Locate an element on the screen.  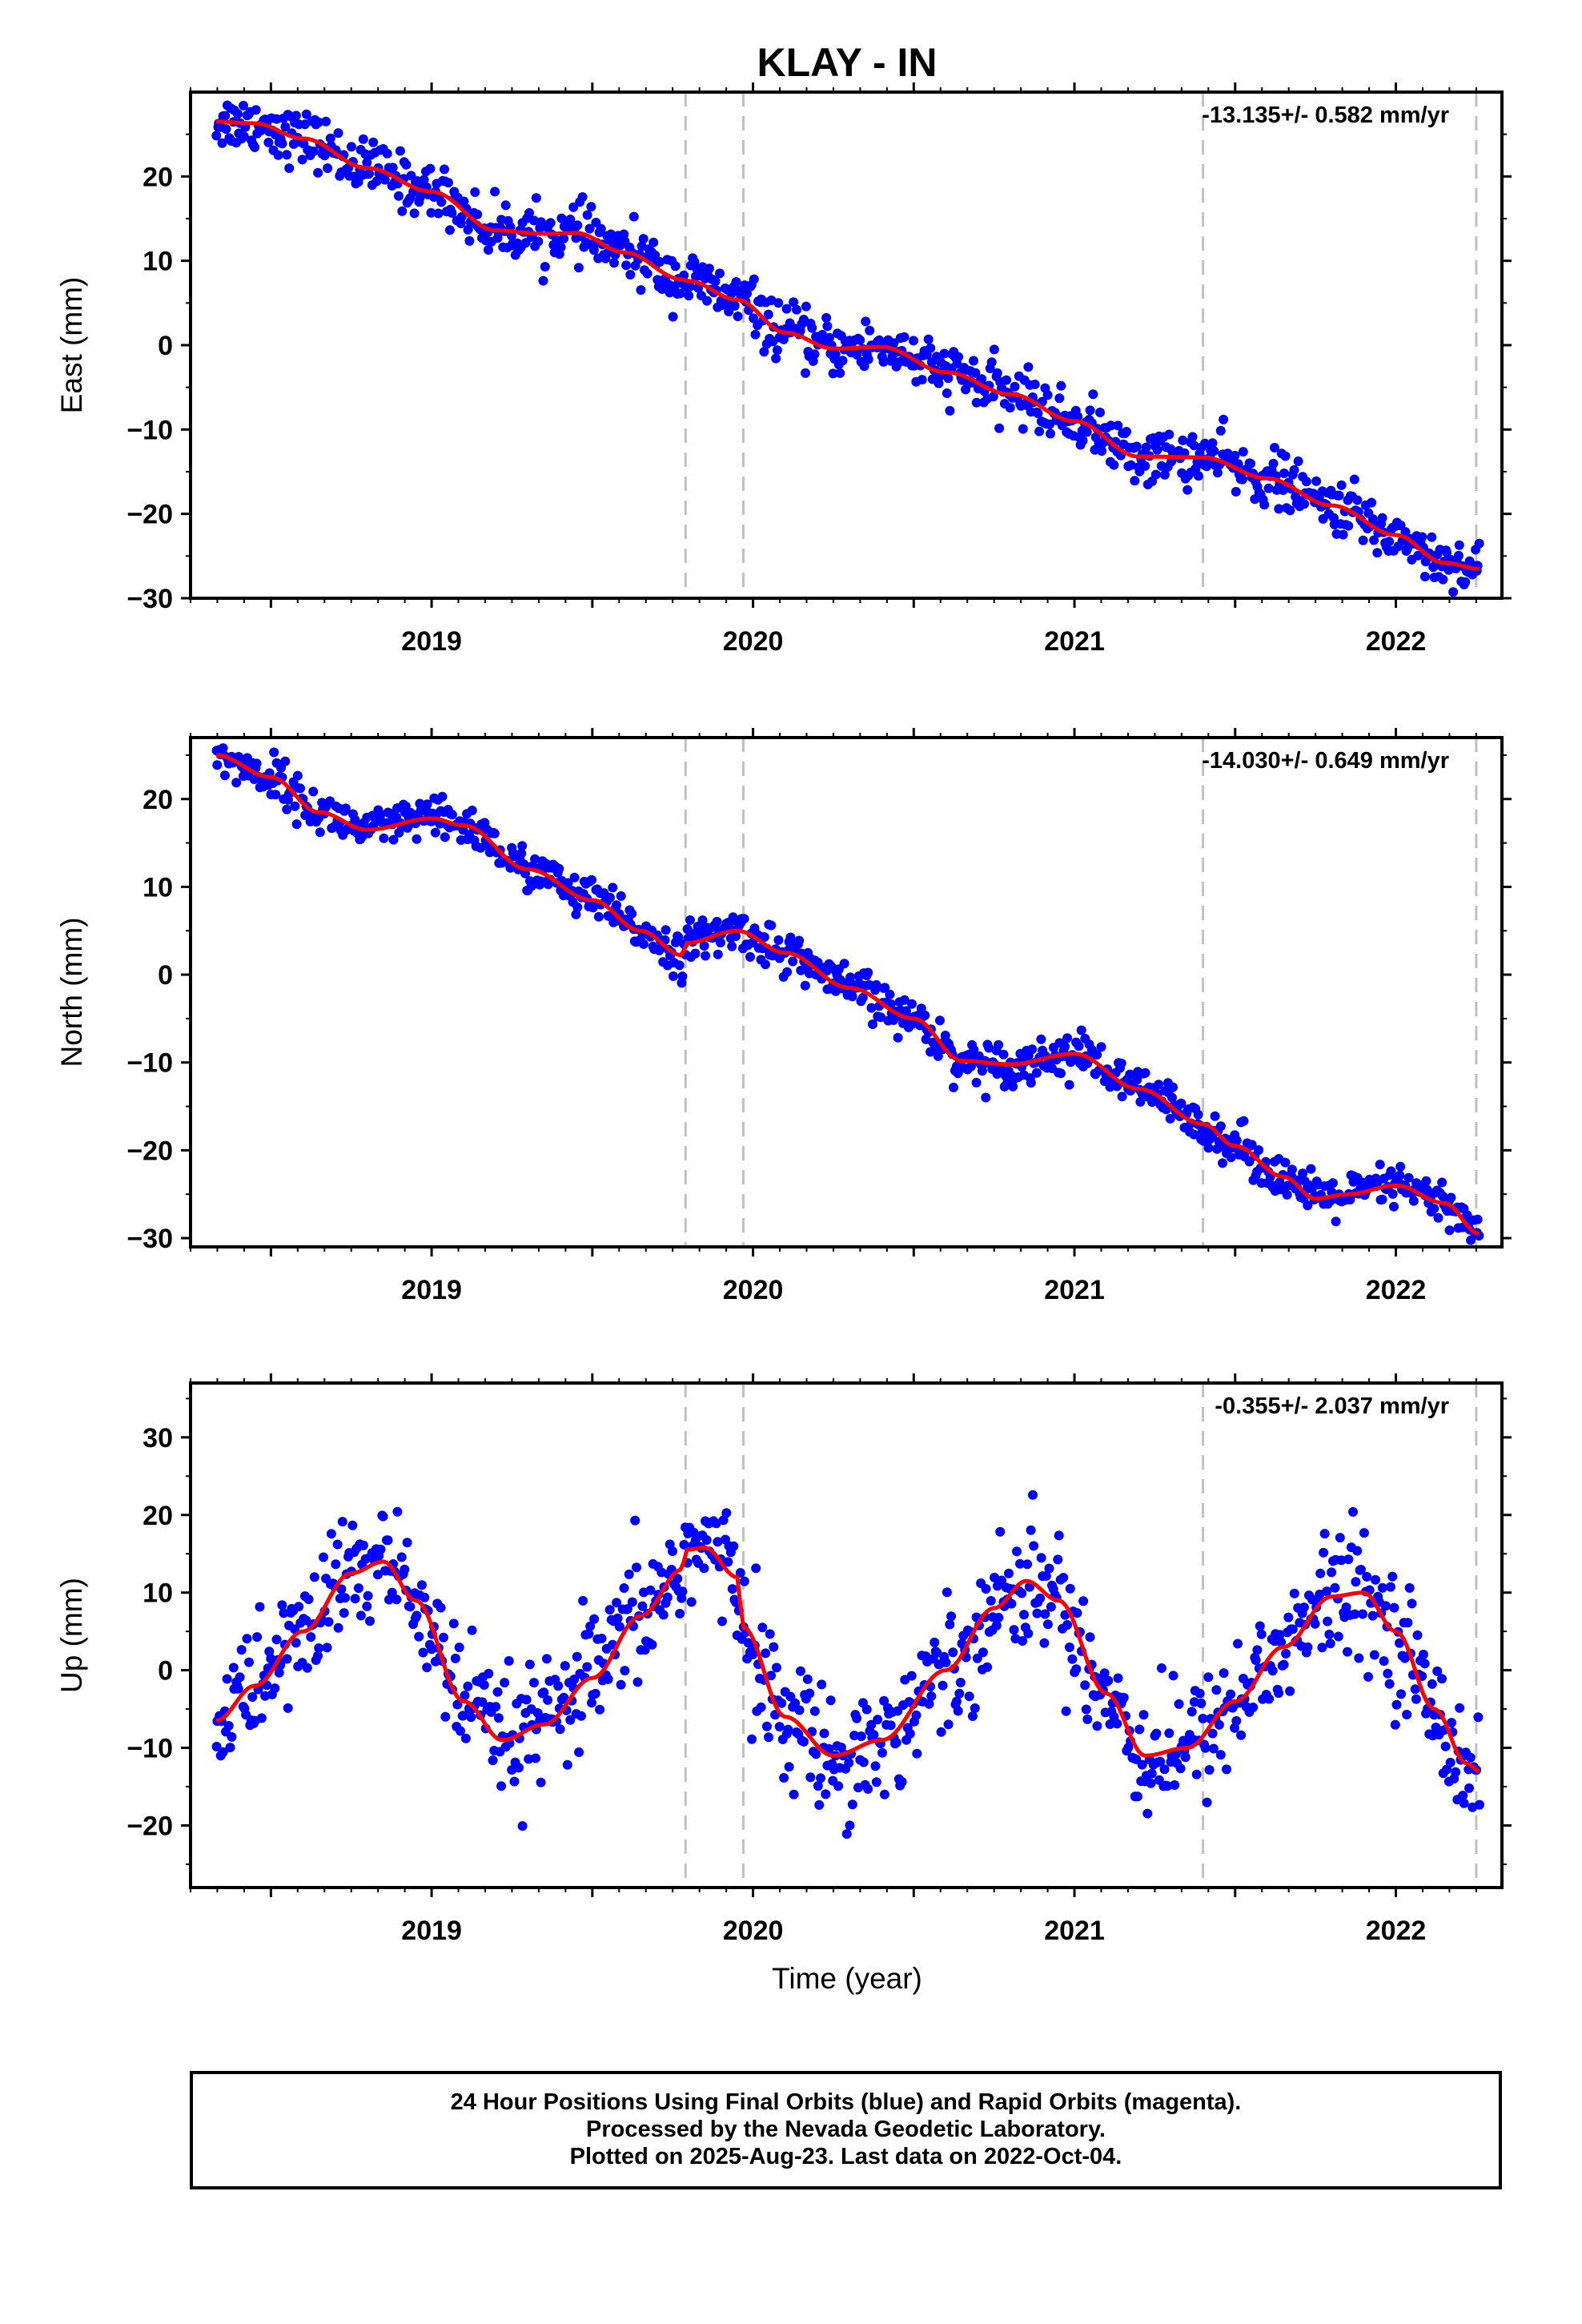
east-ytick-label: −20 is located at coordinates (149, 515).